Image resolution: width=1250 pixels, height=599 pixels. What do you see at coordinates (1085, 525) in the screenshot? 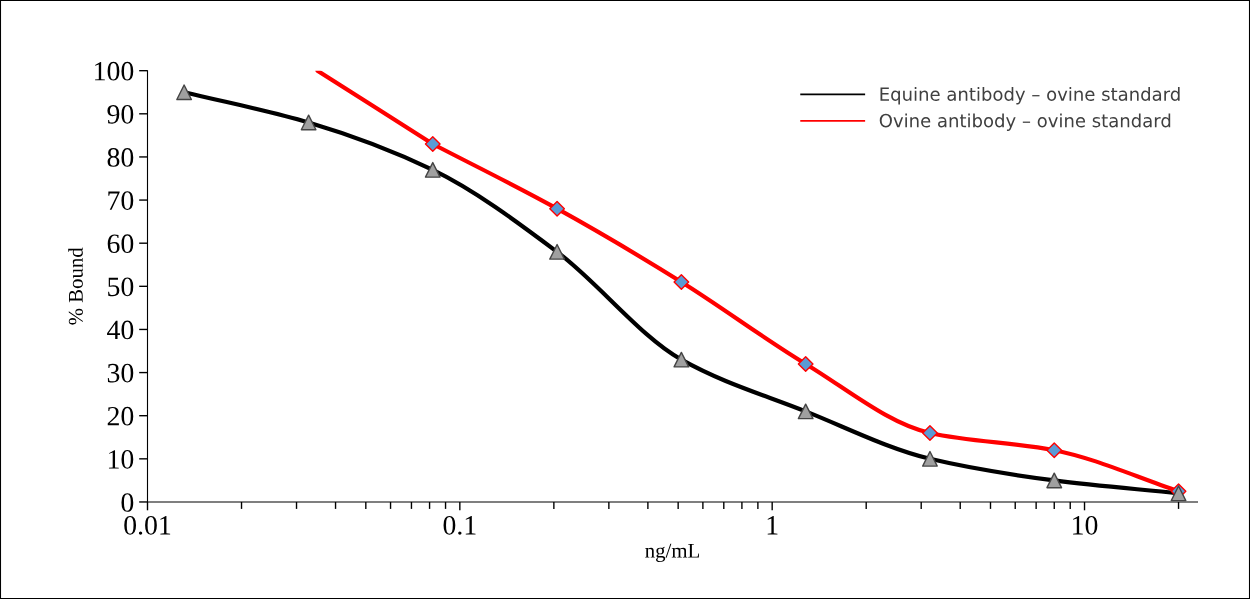
I see `x-tick-label: 10` at bounding box center [1085, 525].